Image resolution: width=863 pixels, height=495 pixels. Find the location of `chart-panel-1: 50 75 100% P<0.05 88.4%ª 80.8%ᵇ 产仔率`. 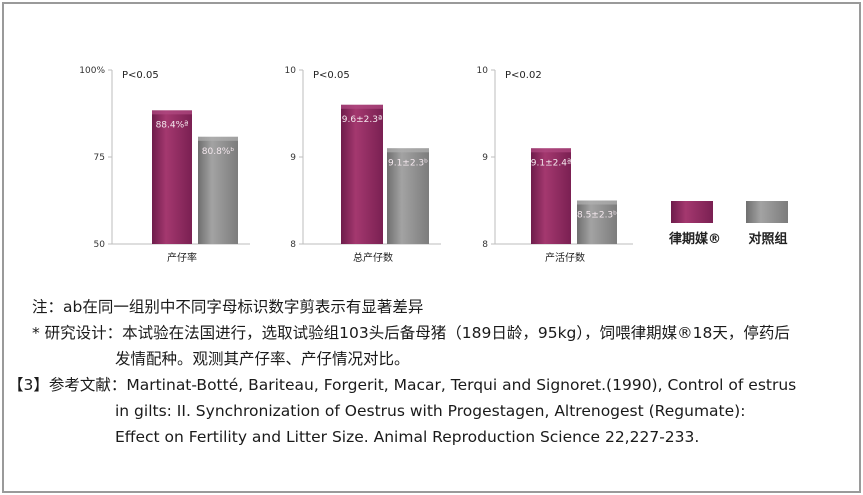

chart-panel-1: 50 75 100% P<0.05 88.4%ª 80.8%ᵇ 产仔率 is located at coordinates (164, 165).